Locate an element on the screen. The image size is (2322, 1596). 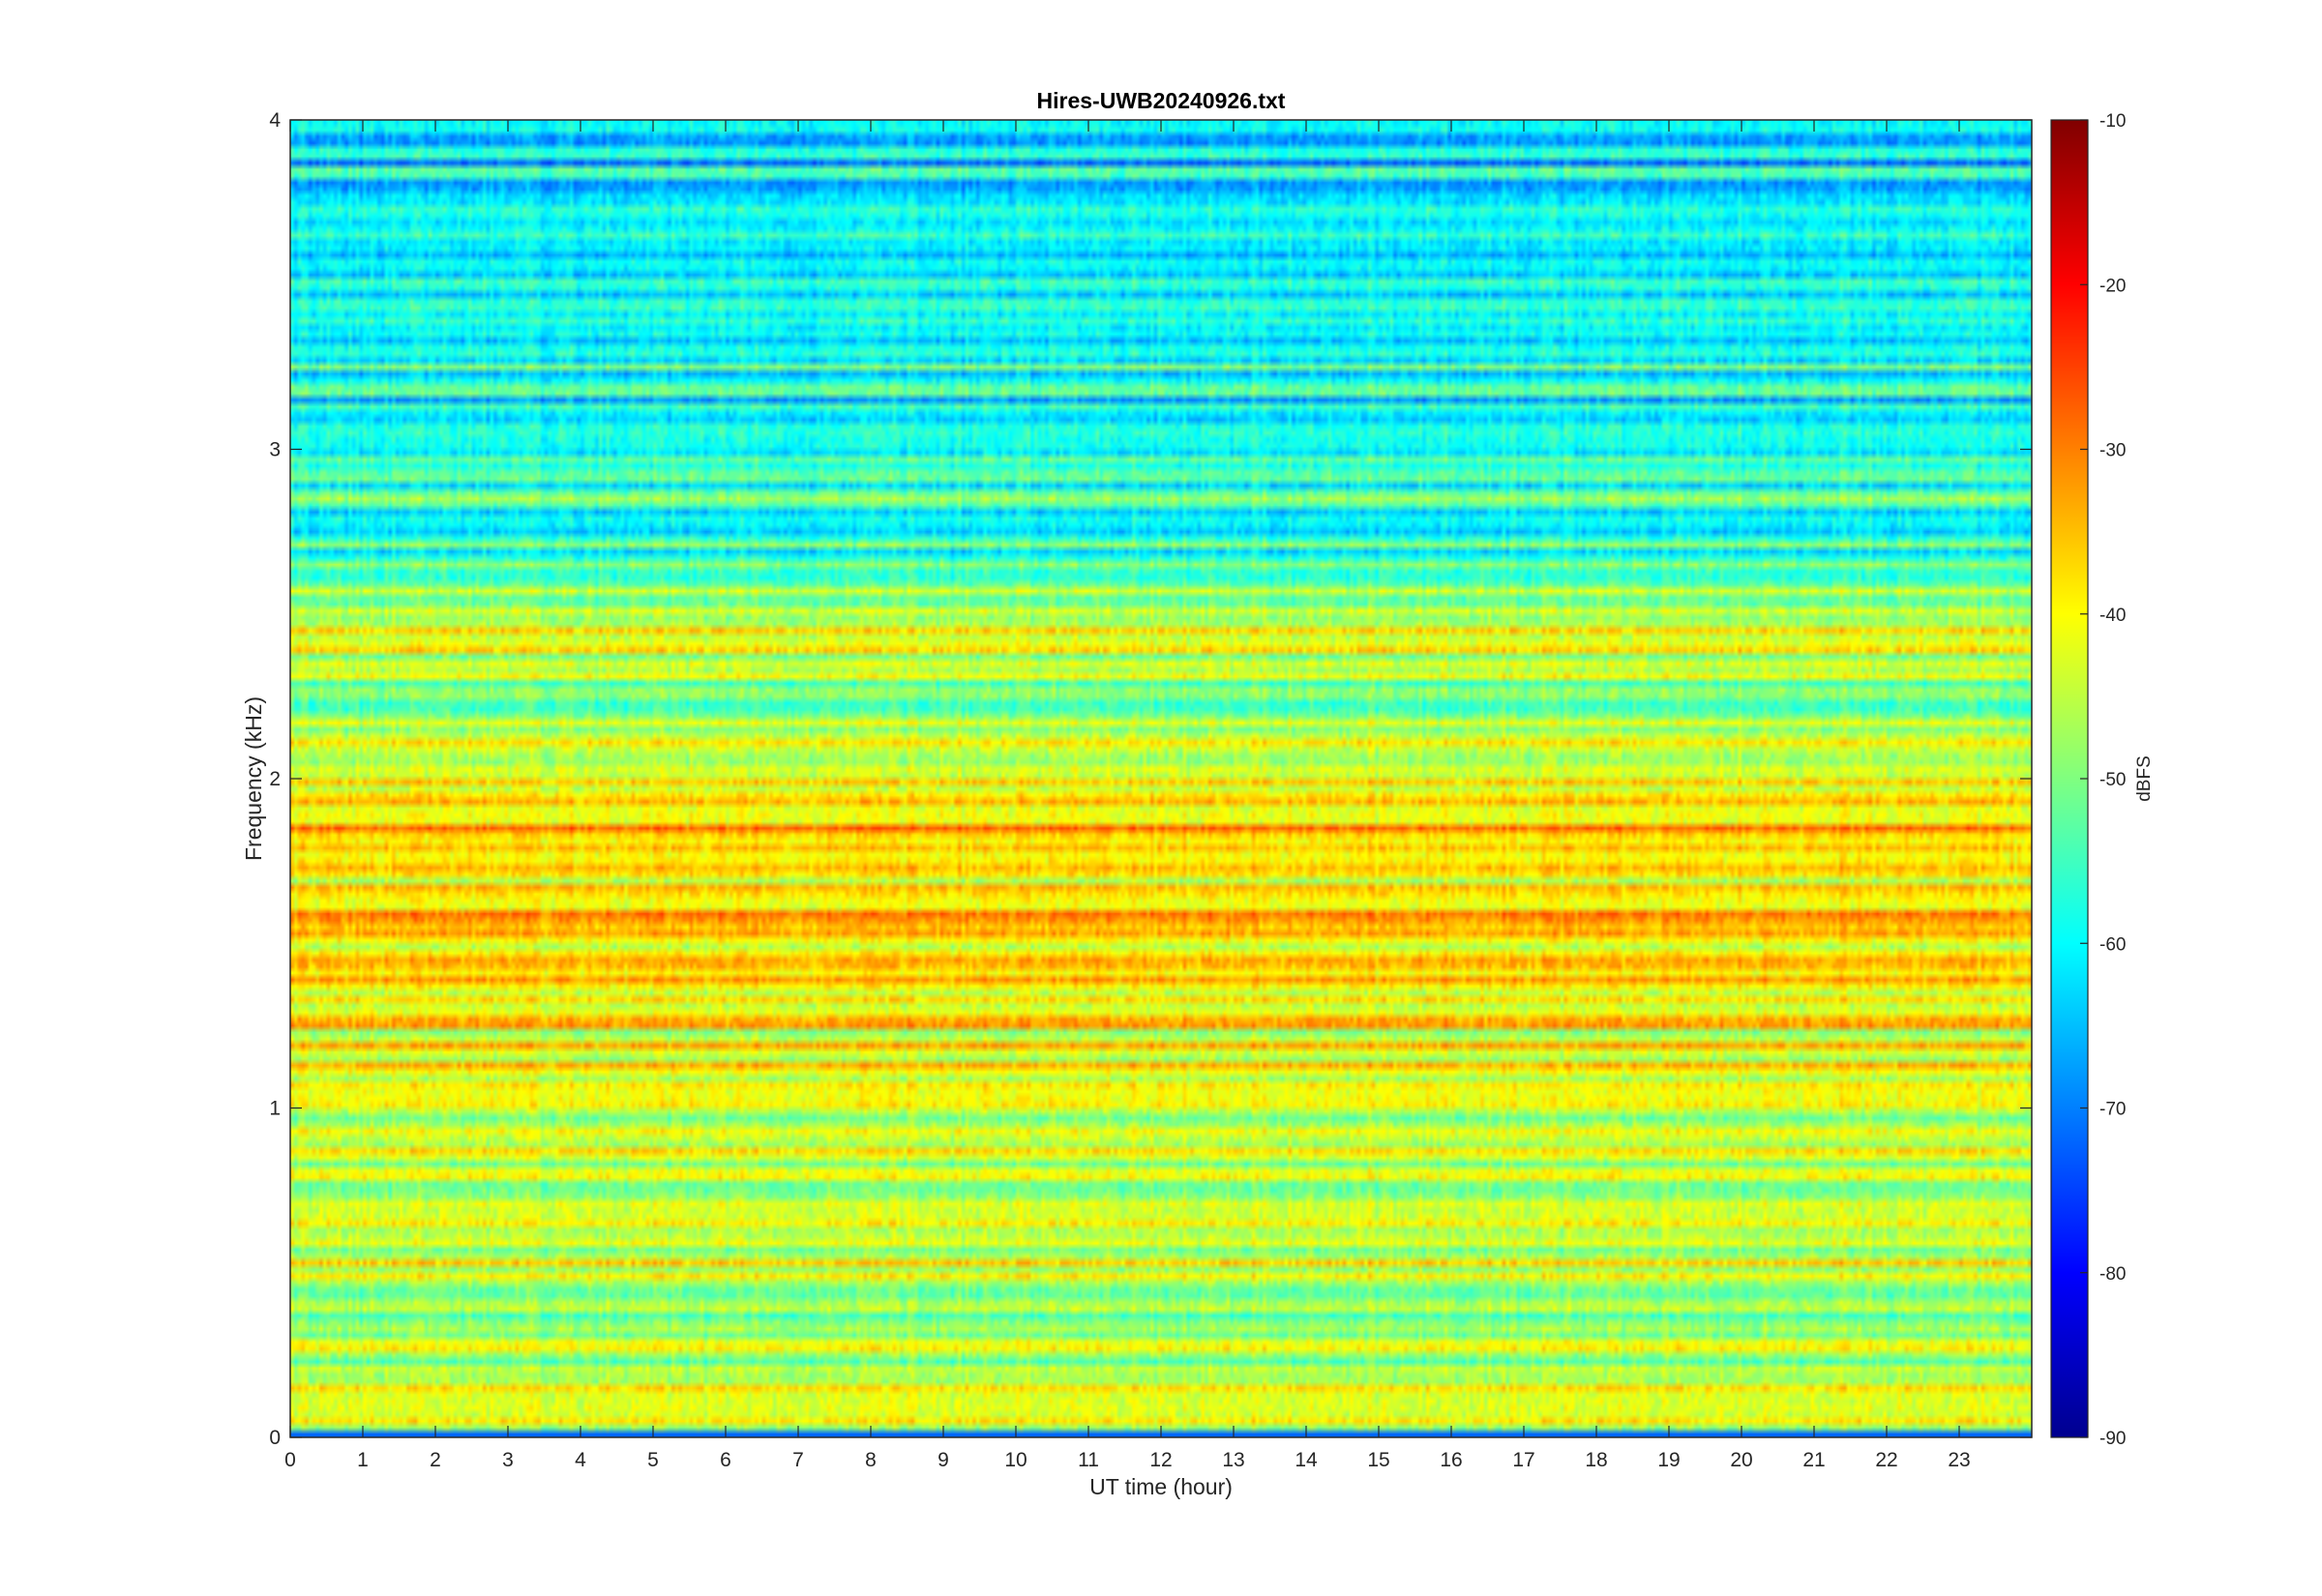
x-tick-label: 12 is located at coordinates (1160, 1460).